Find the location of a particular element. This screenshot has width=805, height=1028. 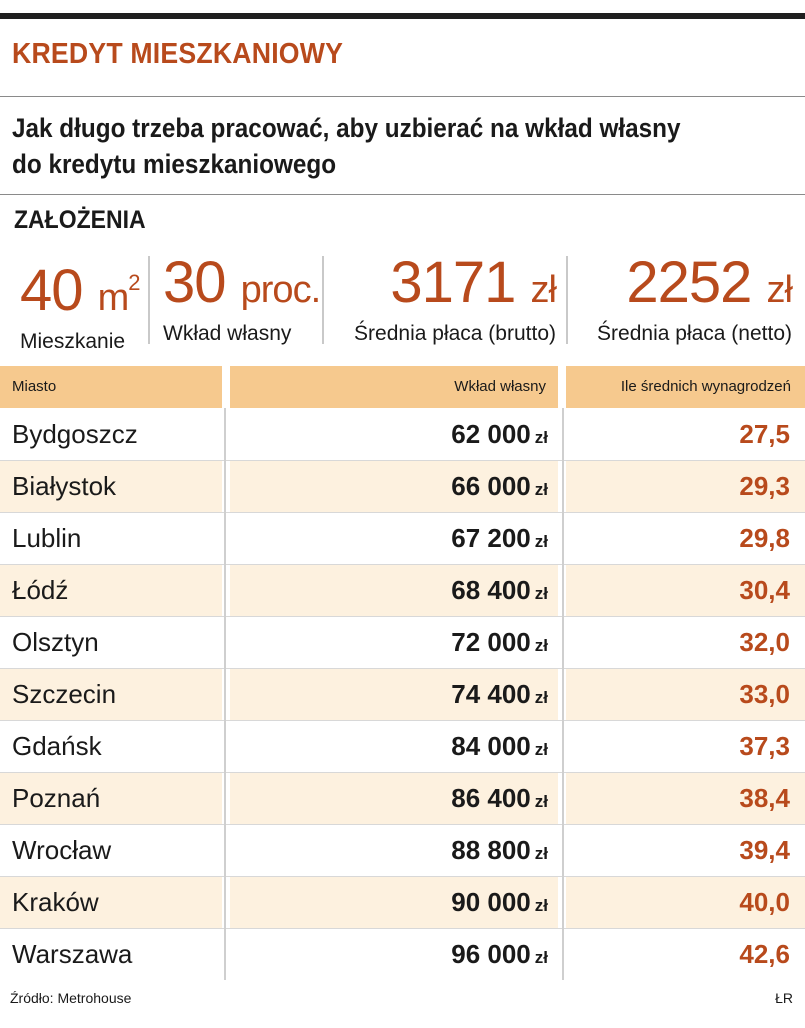

table-row: Warszawa 96 000 zł 42,6 is located at coordinates (402, 954).